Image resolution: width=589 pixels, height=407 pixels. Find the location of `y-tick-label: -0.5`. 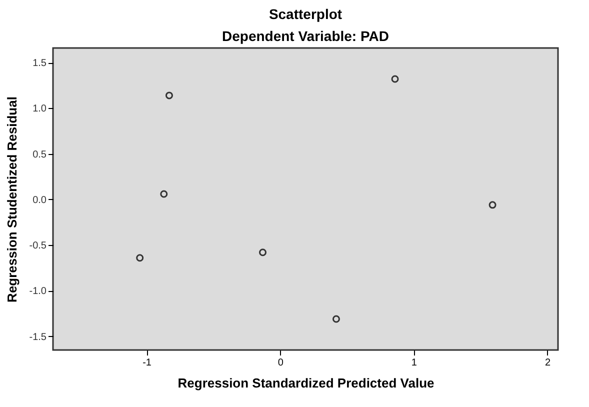

y-tick-label: -0.5 is located at coordinates (38, 246).